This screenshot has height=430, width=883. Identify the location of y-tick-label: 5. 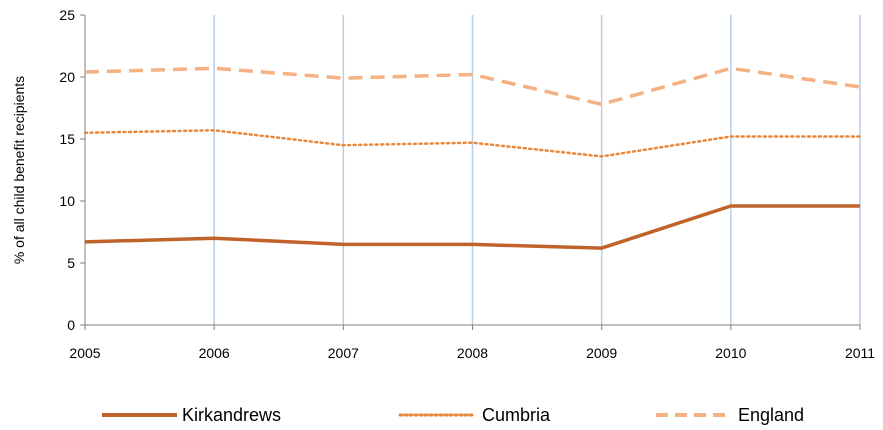
(71, 263).